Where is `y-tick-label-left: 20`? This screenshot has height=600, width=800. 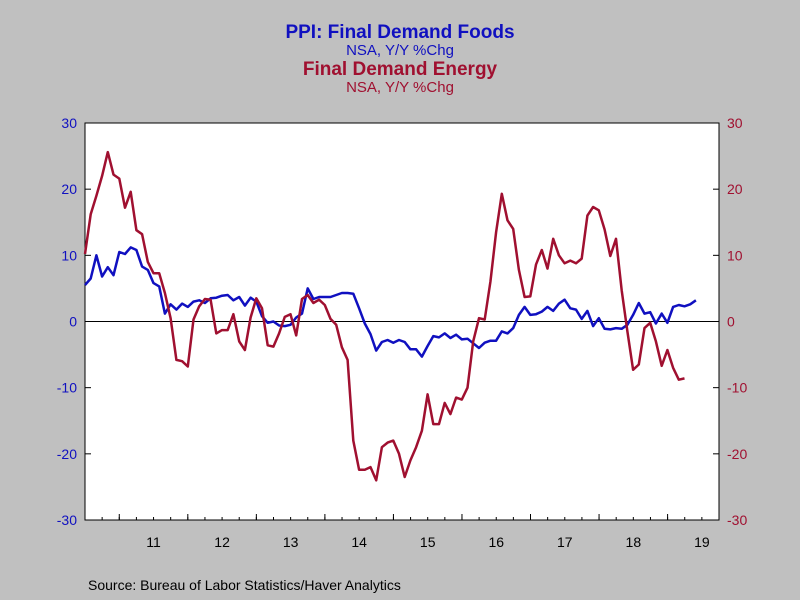 y-tick-label-left: 20 is located at coordinates (69, 189).